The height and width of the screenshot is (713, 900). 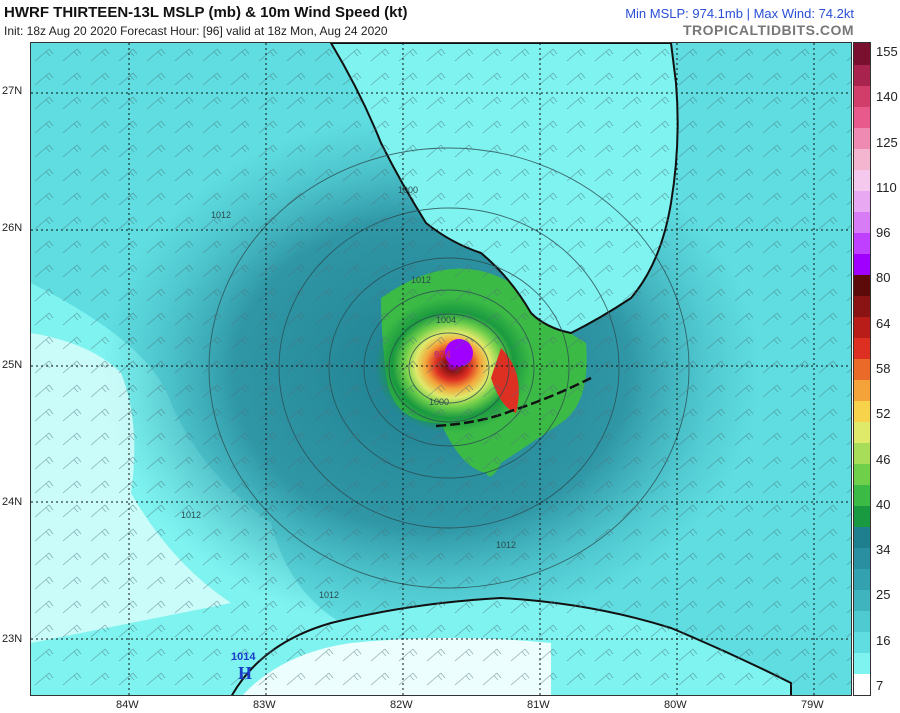 What do you see at coordinates (880, 685) in the screenshot?
I see `colorbar-tick-label: 7` at bounding box center [880, 685].